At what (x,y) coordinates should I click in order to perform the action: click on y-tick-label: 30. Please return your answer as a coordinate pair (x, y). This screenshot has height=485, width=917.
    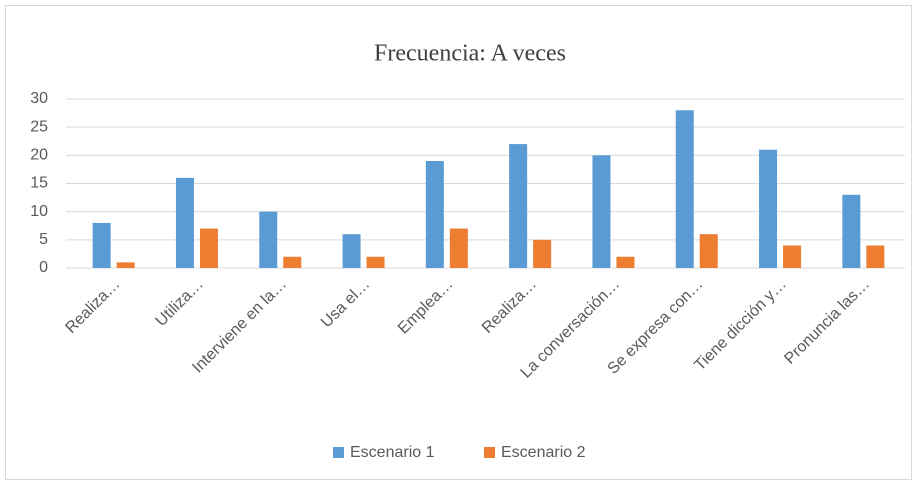
    Looking at the image, I should click on (39, 98).